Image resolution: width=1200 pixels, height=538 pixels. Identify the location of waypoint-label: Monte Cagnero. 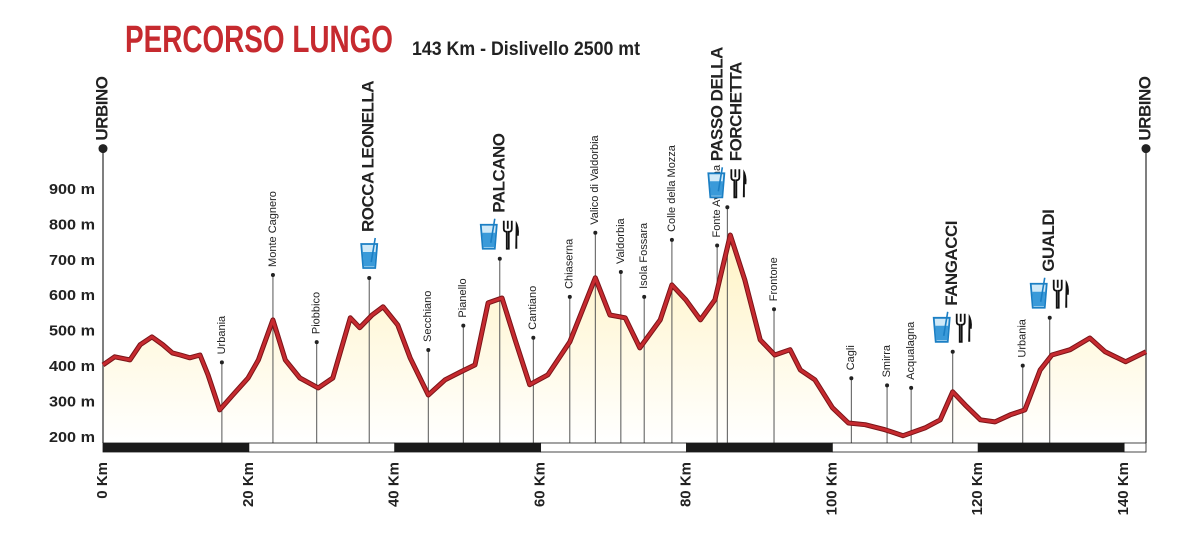
(273, 229).